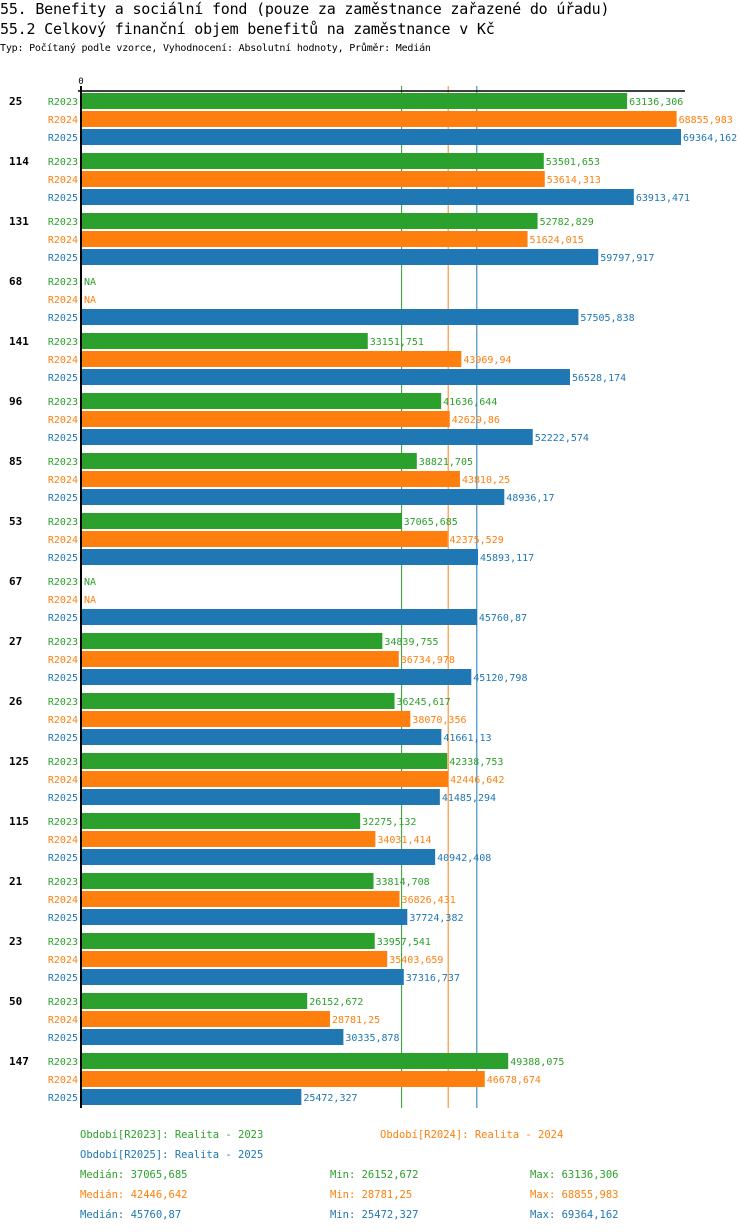 The width and height of the screenshot is (750, 1232). I want to click on data-label: 33814,708, so click(402, 882).